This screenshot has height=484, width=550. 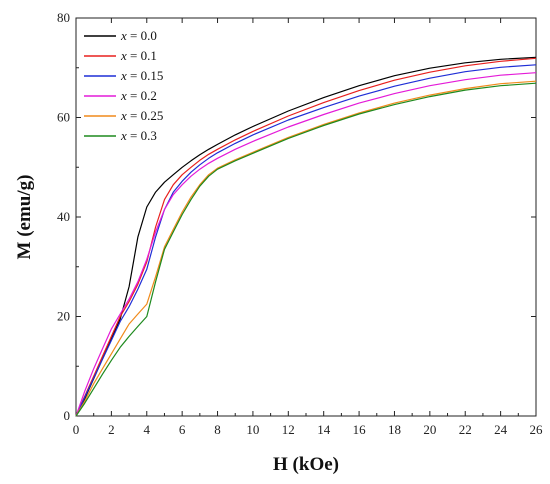 What do you see at coordinates (537, 429) in the screenshot?
I see `x-tick-label: 26` at bounding box center [537, 429].